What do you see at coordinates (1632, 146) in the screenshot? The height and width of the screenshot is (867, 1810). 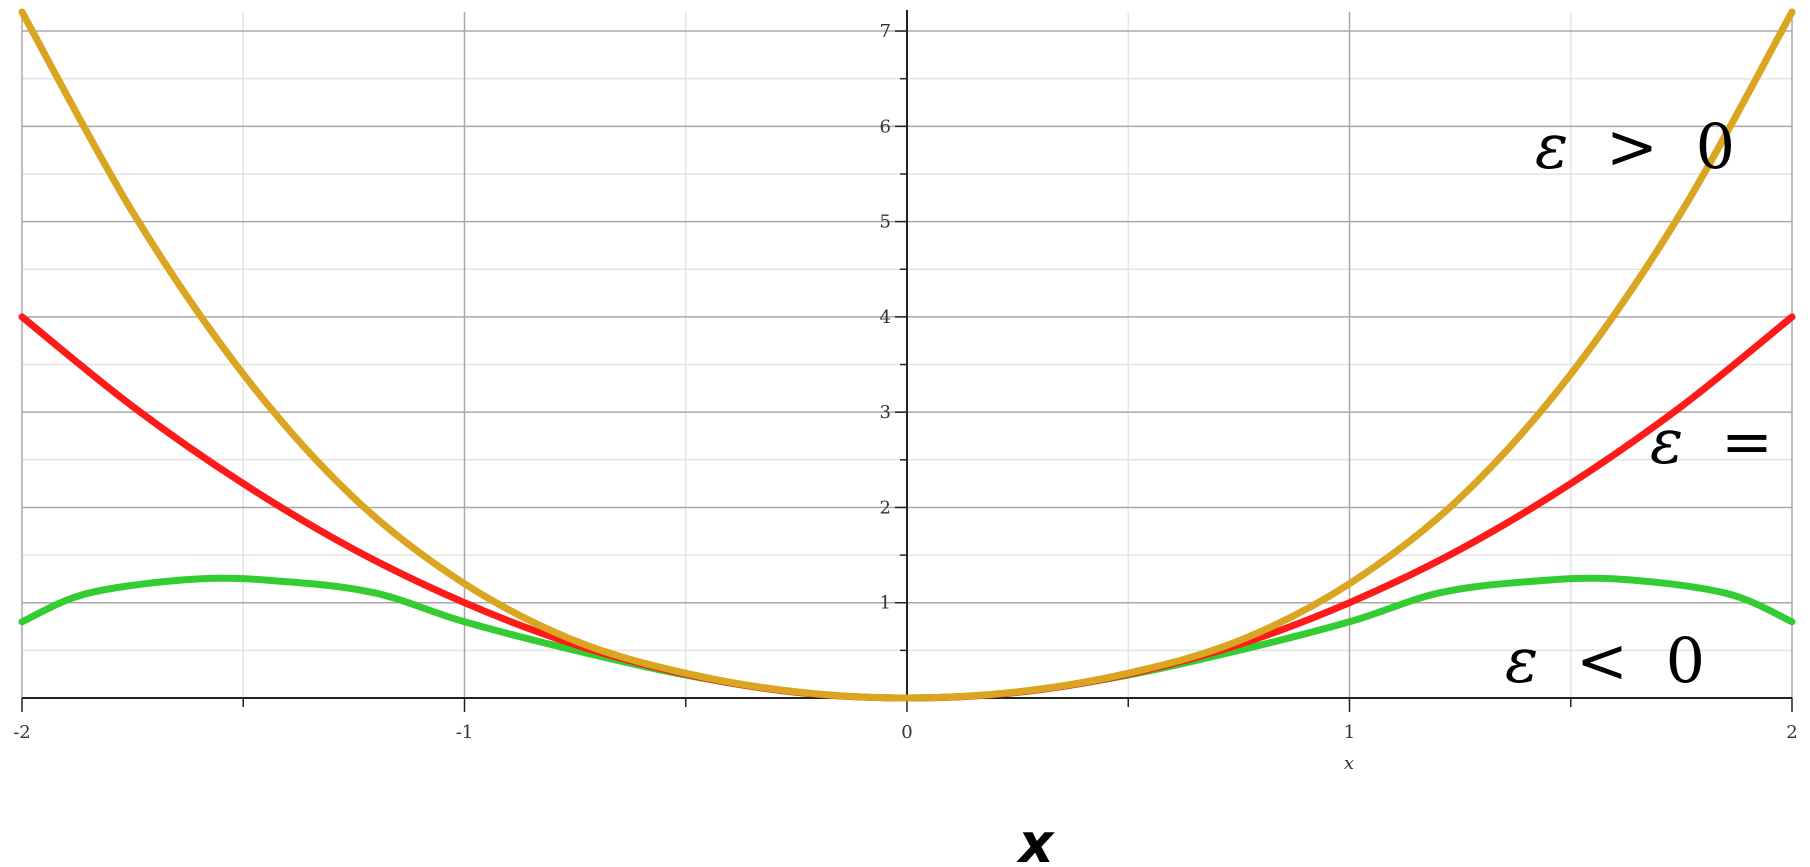 I see `annotation-positive-relation: >` at bounding box center [1632, 146].